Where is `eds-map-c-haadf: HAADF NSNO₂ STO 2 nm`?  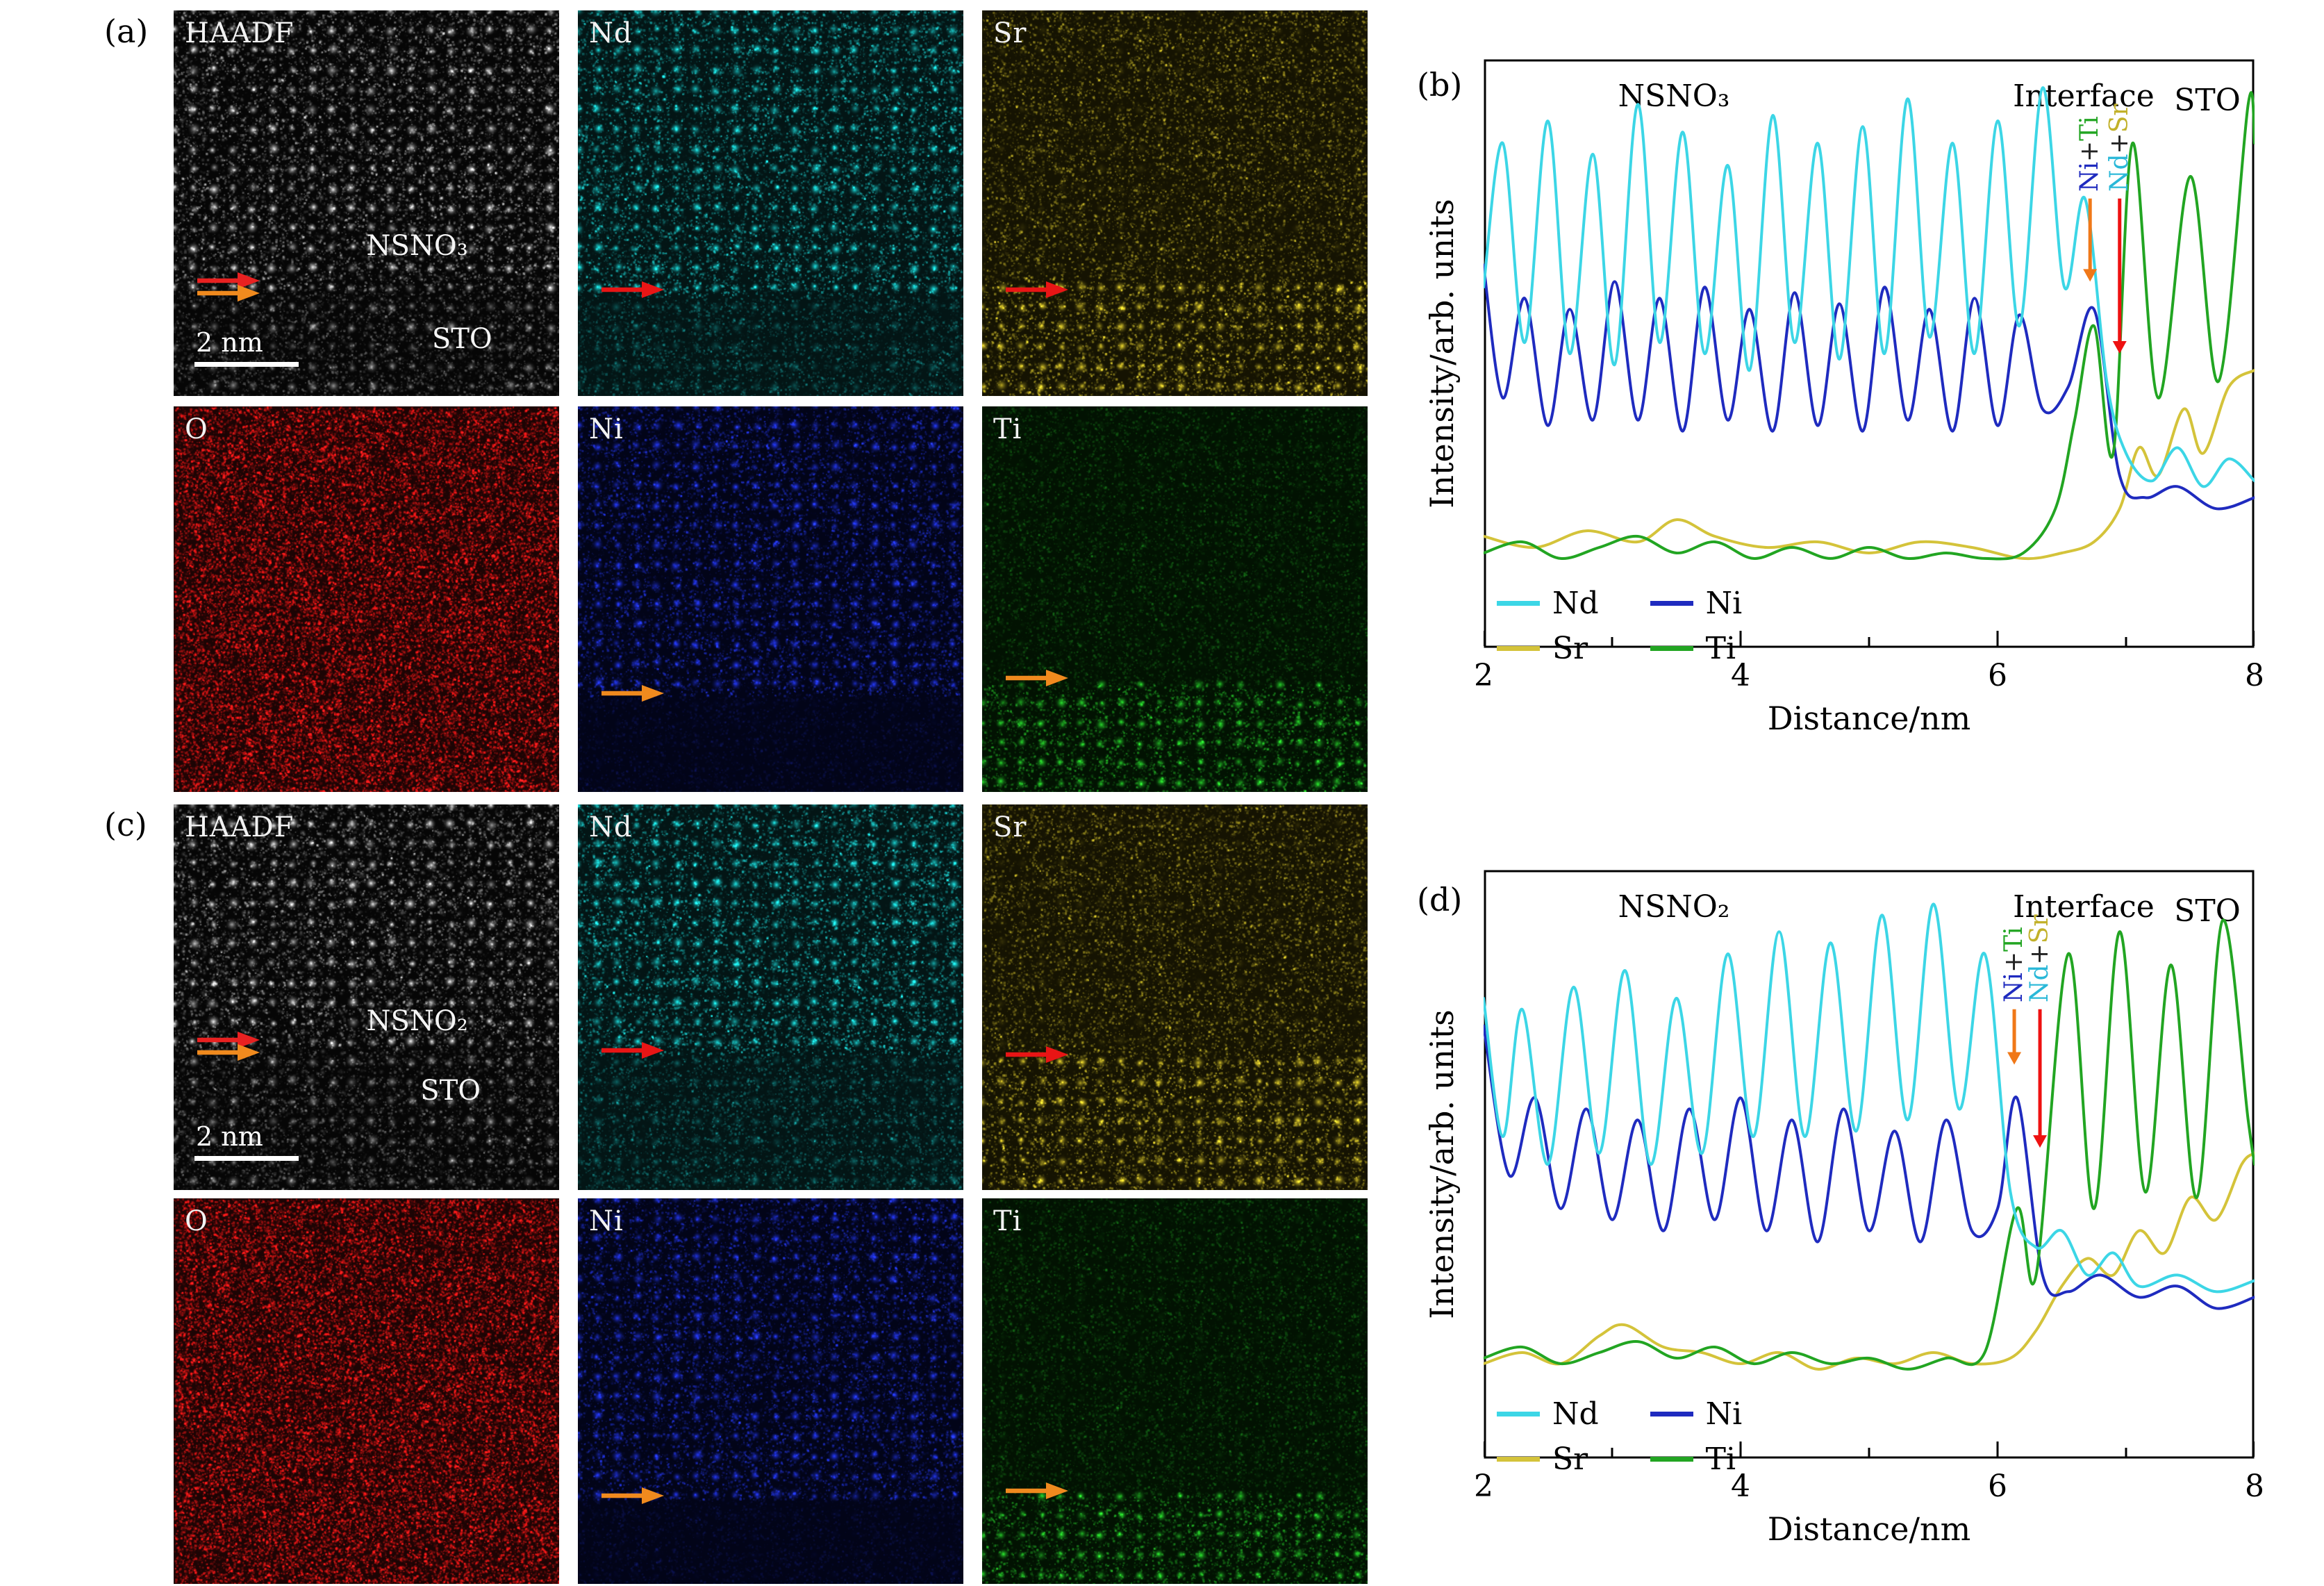 eds-map-c-haadf: HAADF NSNO₂ STO 2 nm is located at coordinates (366, 997).